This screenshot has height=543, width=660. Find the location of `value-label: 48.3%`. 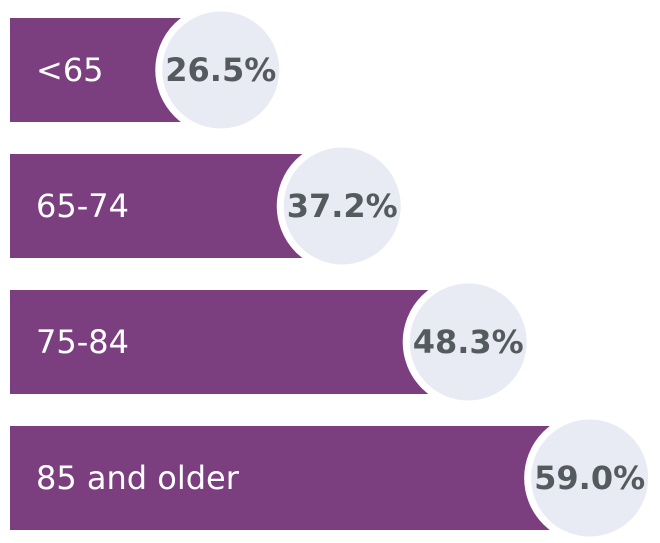

value-label: 48.3% is located at coordinates (468, 342).